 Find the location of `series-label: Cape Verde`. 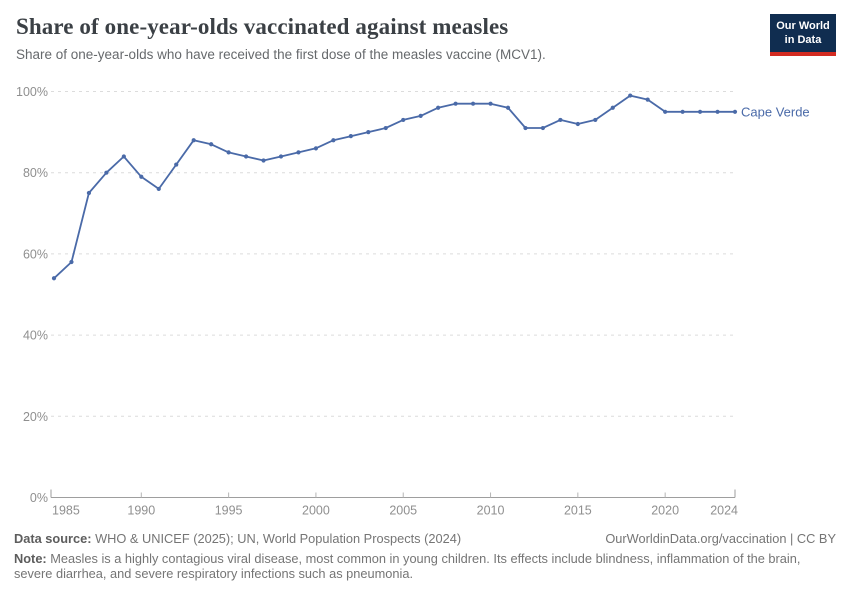

series-label: Cape Verde is located at coordinates (775, 111).